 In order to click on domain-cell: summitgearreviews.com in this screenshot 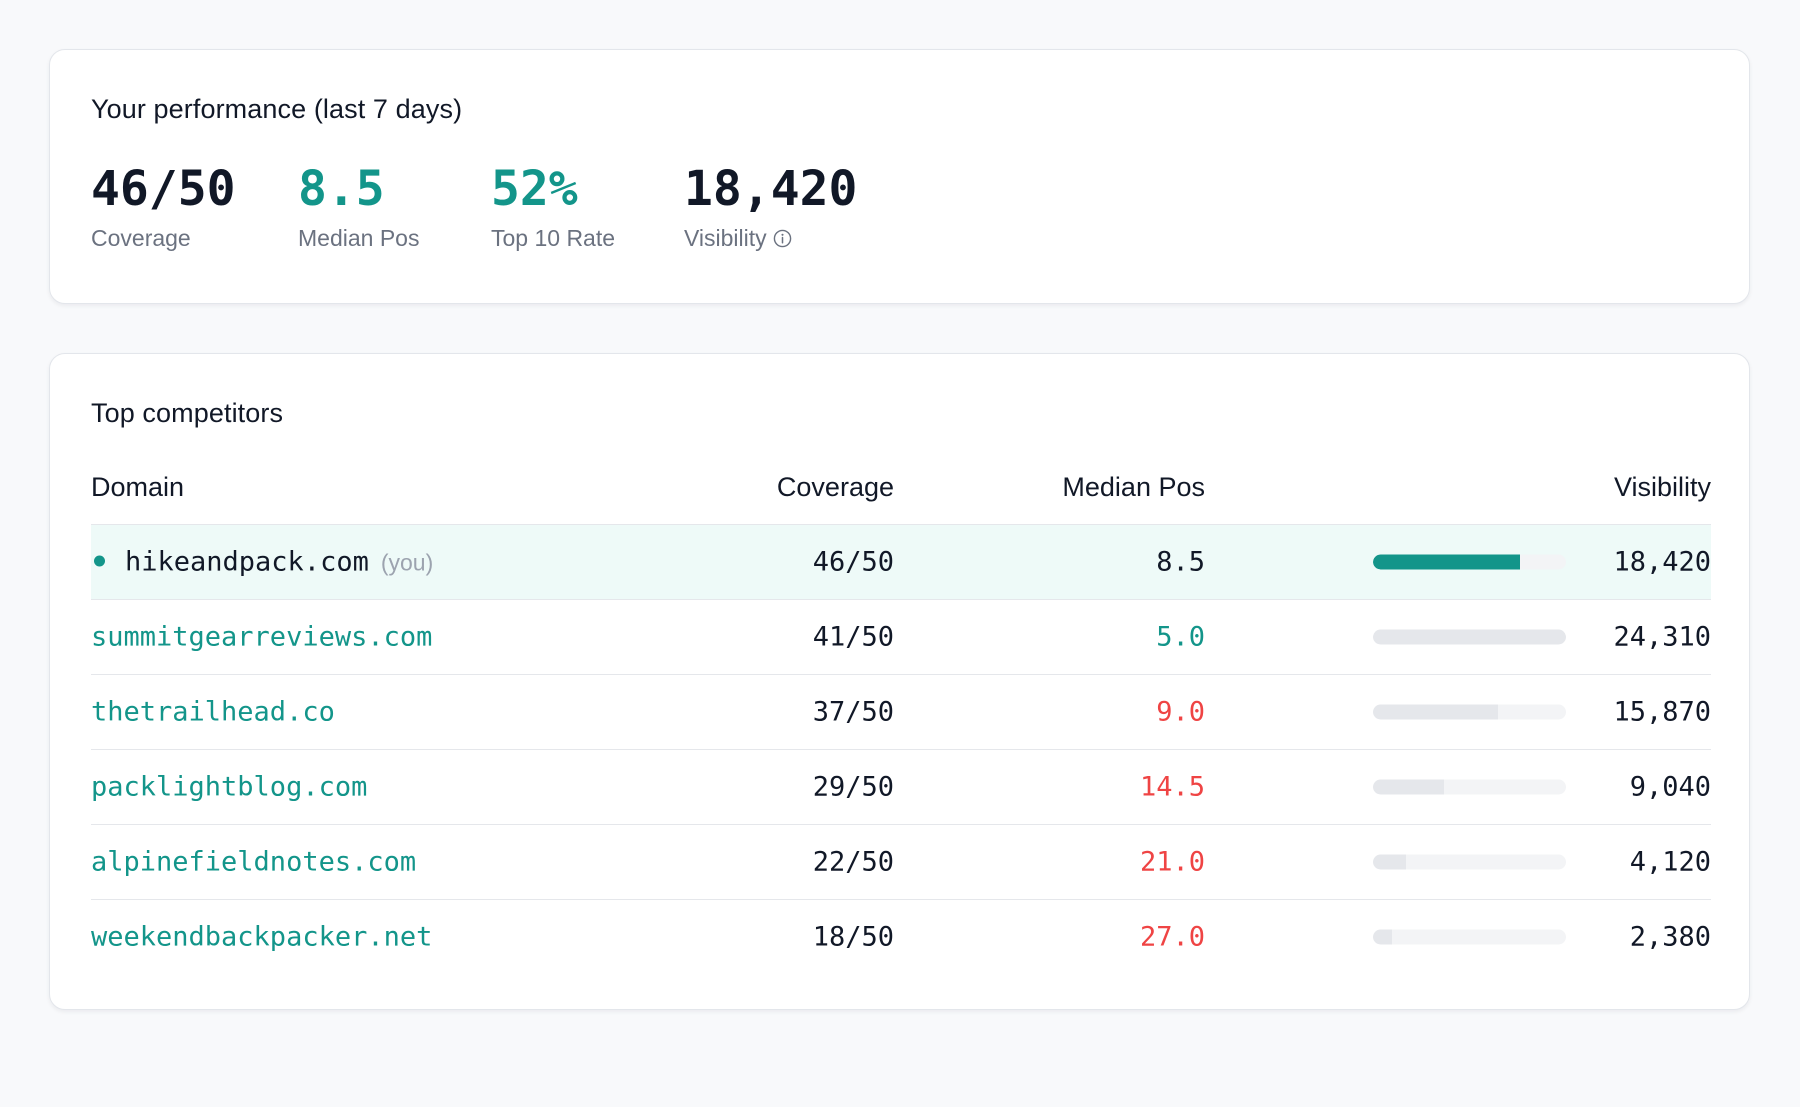, I will do `click(261, 637)`.